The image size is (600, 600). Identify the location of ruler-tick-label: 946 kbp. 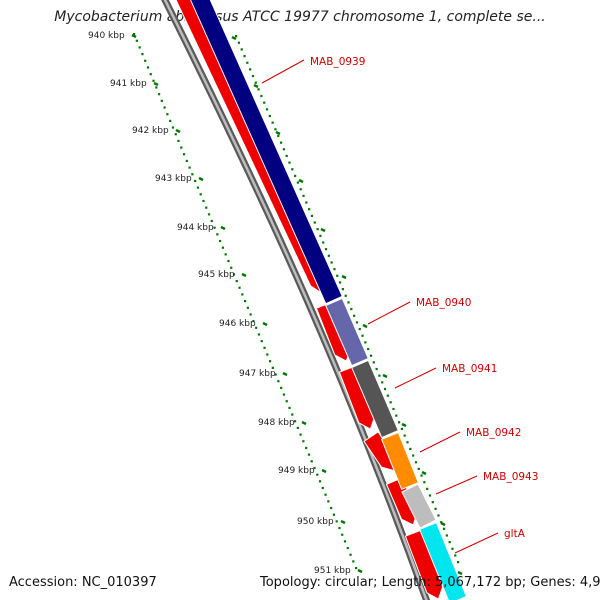
(237, 324).